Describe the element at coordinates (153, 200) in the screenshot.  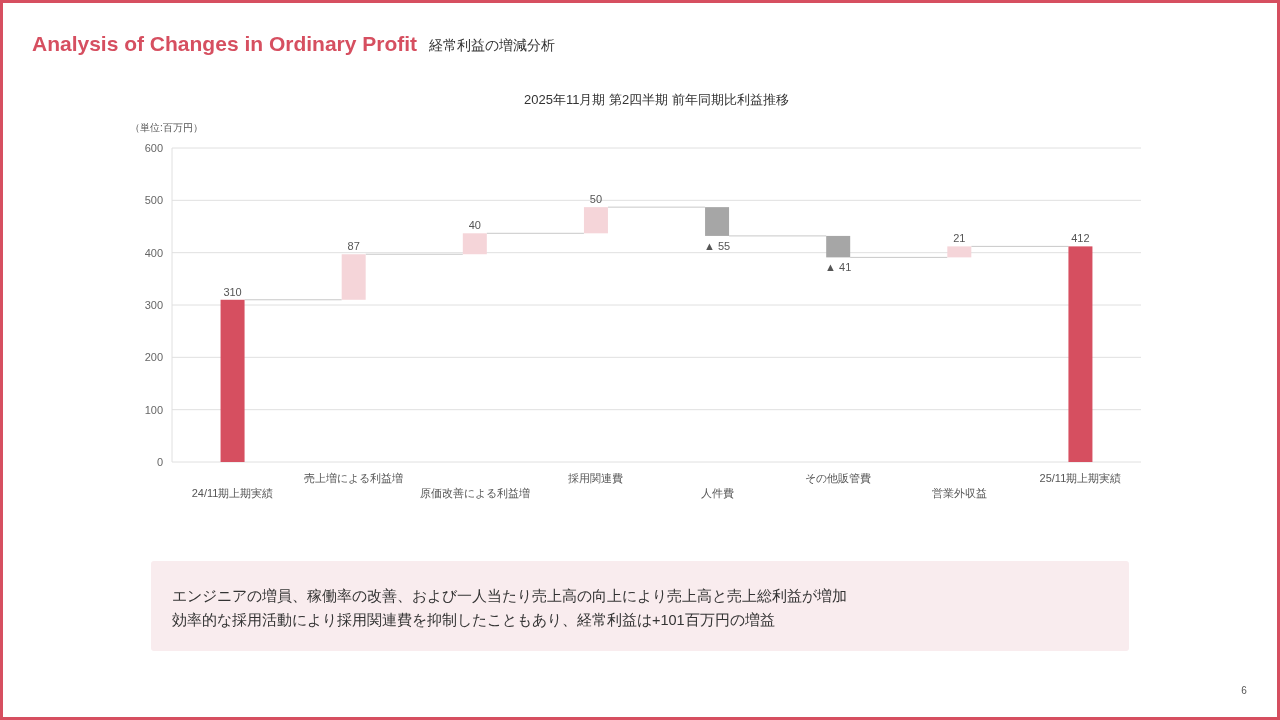
I see `y-tick-label: 500` at that location.